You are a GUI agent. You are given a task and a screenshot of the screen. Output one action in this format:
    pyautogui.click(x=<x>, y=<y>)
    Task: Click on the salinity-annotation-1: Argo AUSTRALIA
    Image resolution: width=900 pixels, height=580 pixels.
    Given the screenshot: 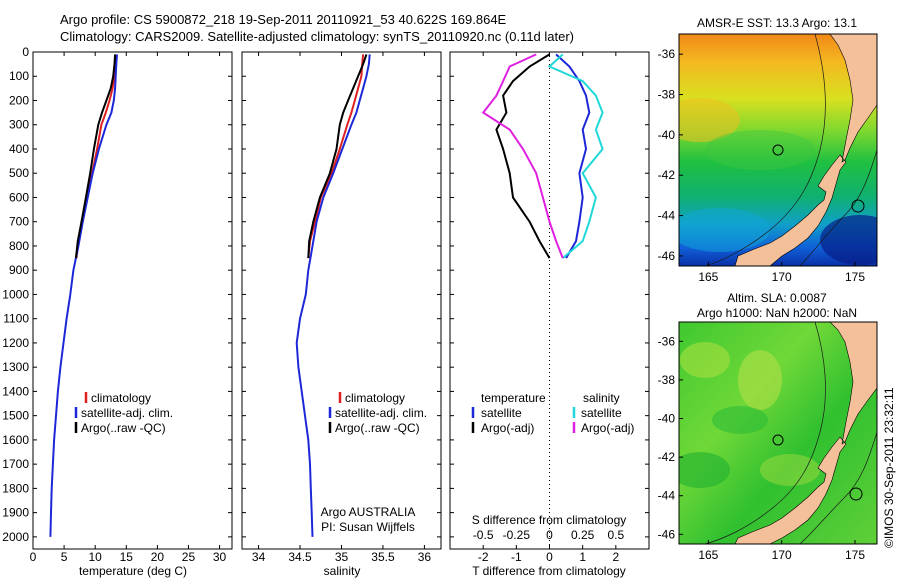 What is the action you would take?
    pyautogui.click(x=368, y=512)
    